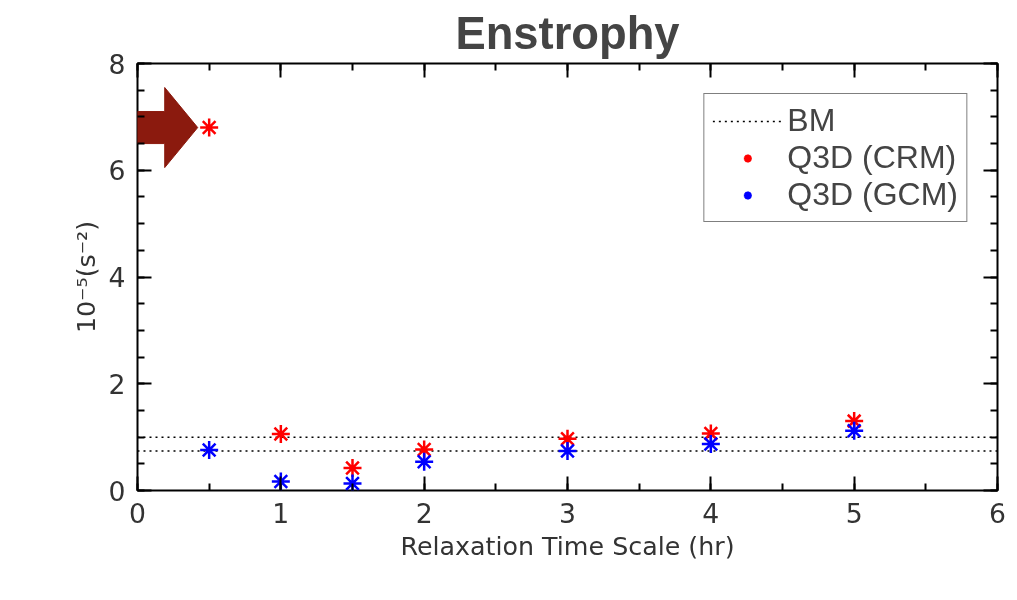  Describe the element at coordinates (117, 491) in the screenshot. I see `y-tick-label: 0` at that location.